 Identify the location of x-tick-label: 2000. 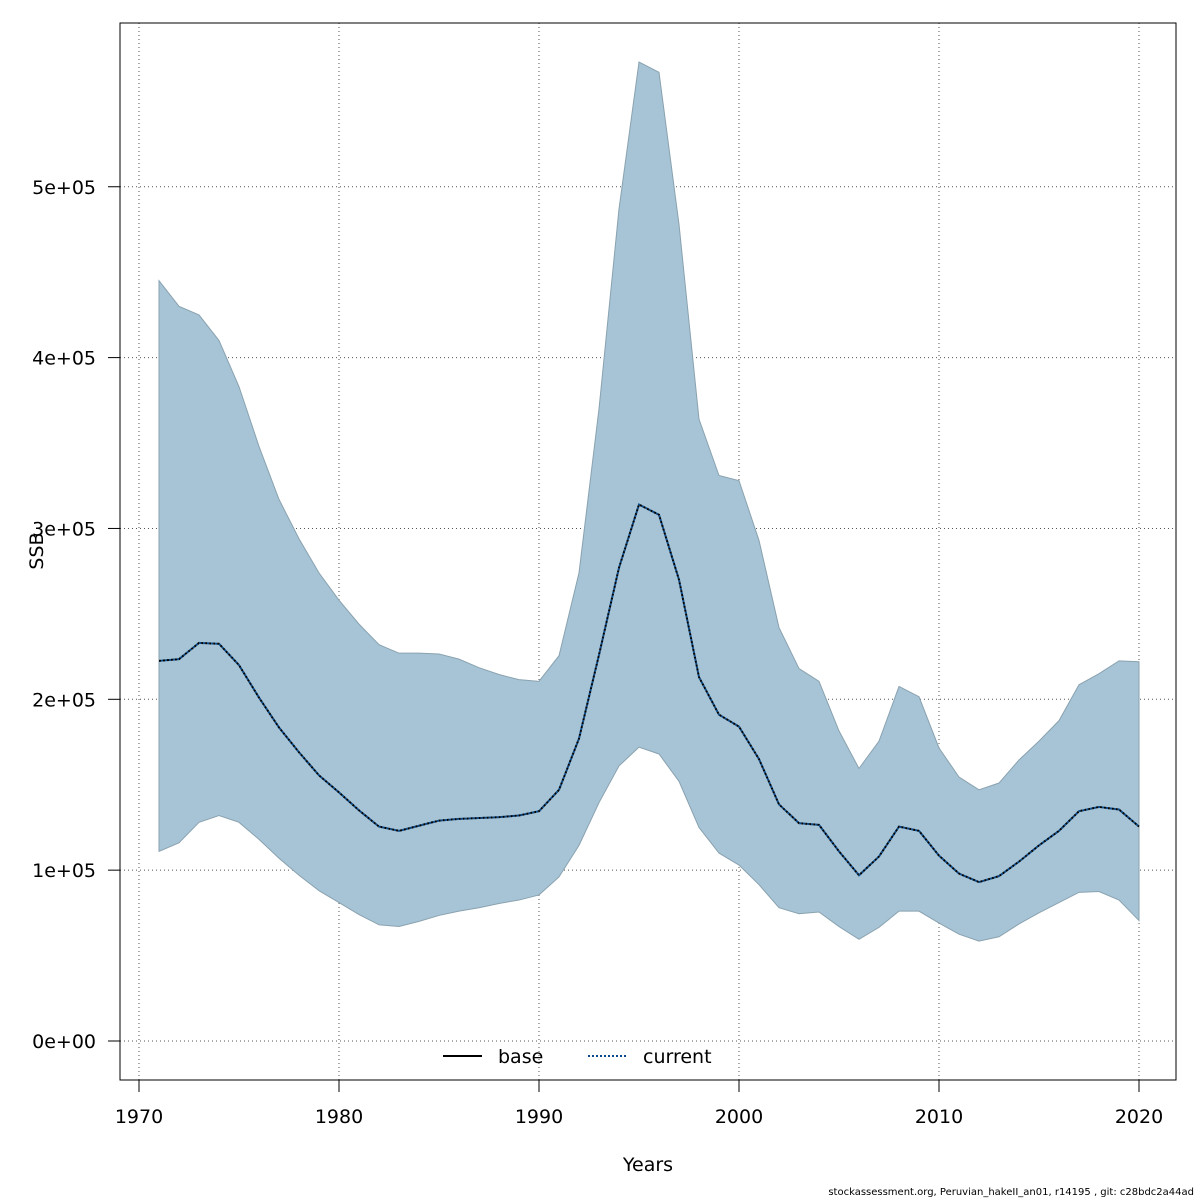
(739, 1117).